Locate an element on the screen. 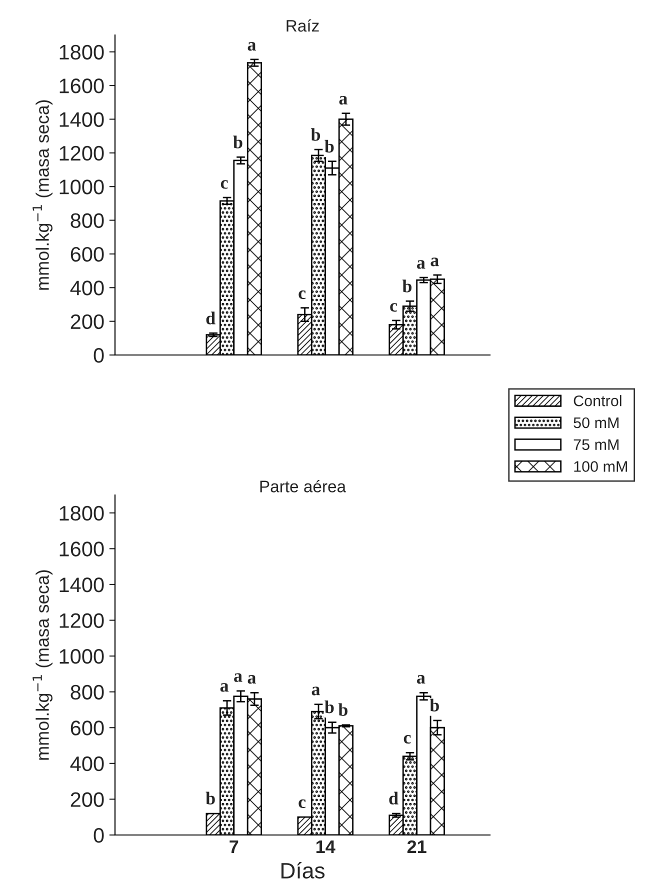  x-axis-title: Días is located at coordinates (303, 870).